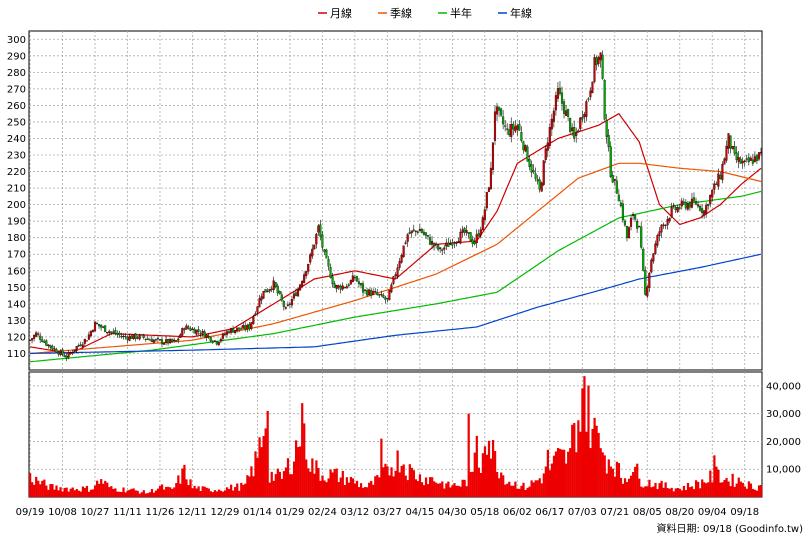 The height and width of the screenshot is (545, 808). I want to click on price-tick-label: 130, so click(16, 321).